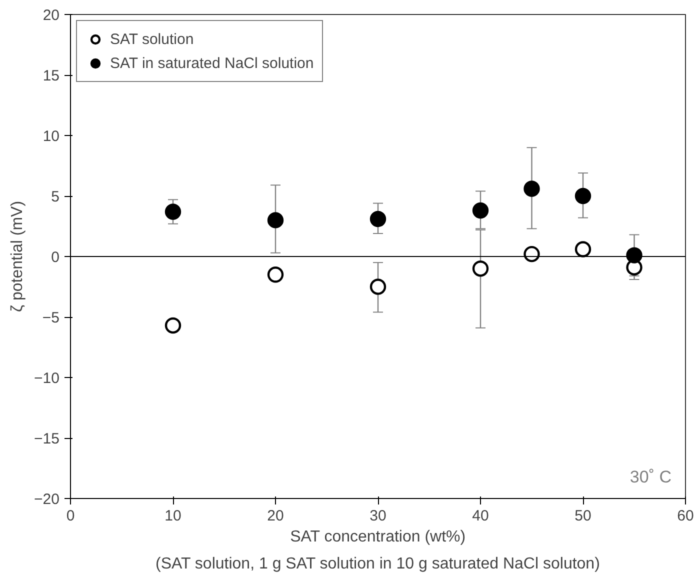 Image resolution: width=699 pixels, height=577 pixels. What do you see at coordinates (47, 499) in the screenshot?
I see `y-tick-label: −20` at bounding box center [47, 499].